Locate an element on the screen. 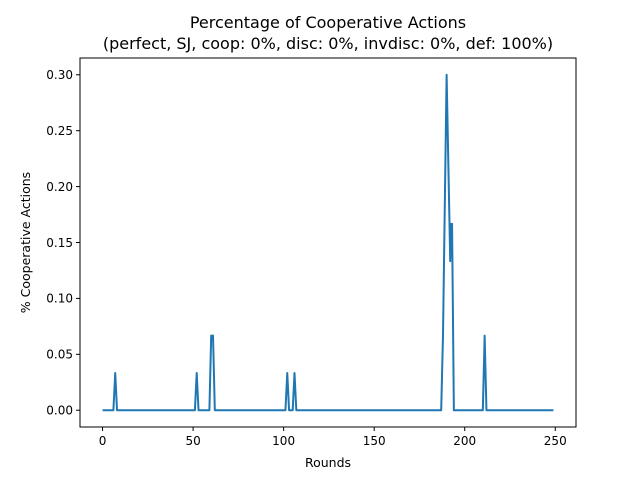 The width and height of the screenshot is (640, 480). x-tick-label: 200 is located at coordinates (464, 441).